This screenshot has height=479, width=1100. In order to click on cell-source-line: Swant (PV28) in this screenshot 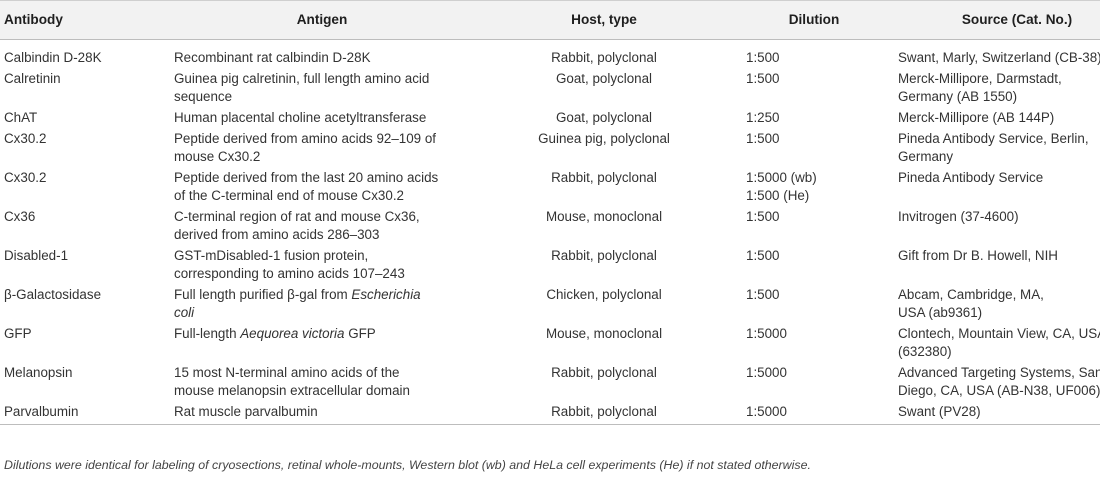, I will do `click(939, 411)`.